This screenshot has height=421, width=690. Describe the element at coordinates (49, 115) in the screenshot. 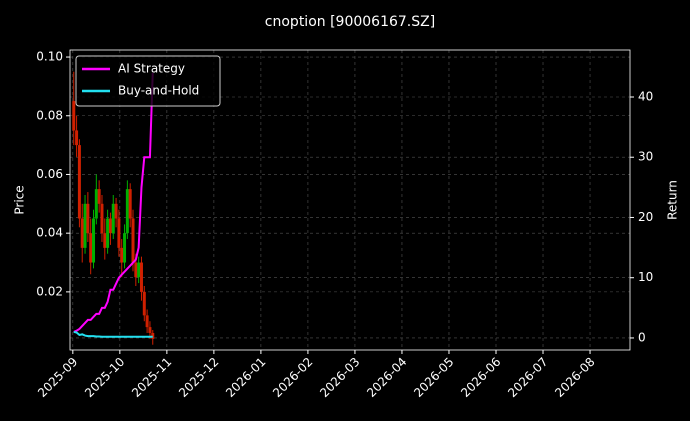

I see `y-tick-label: 0.08` at that location.